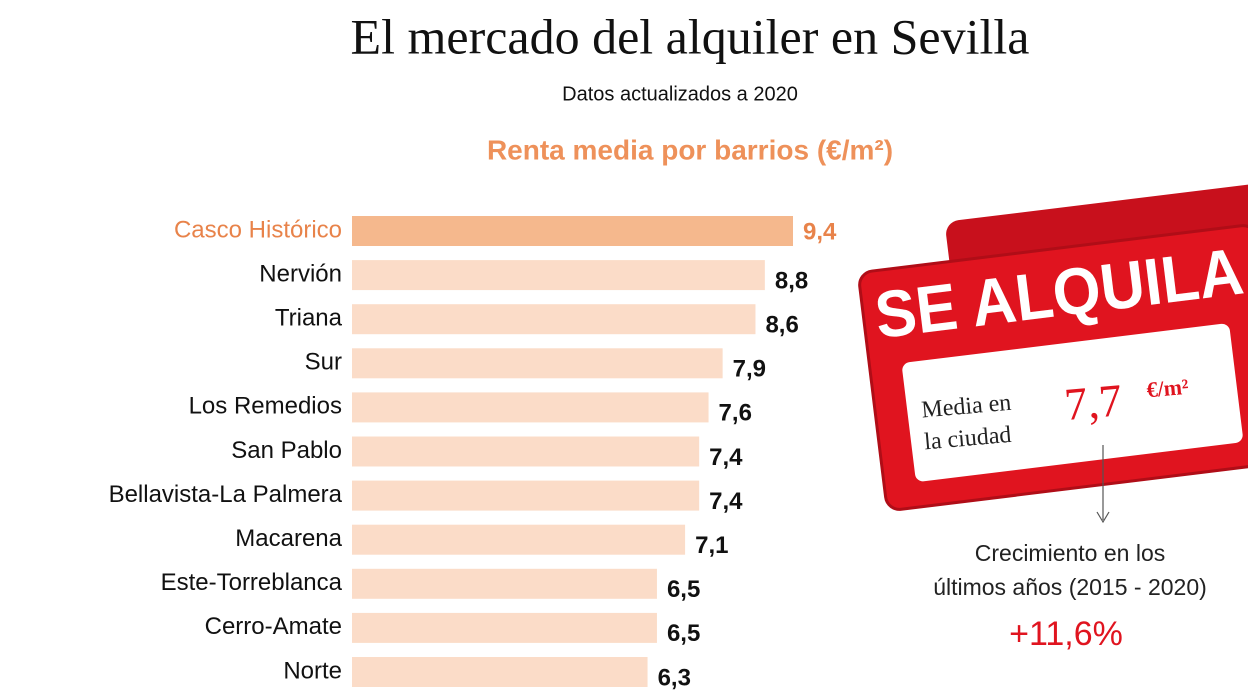 Image resolution: width=1248 pixels, height=698 pixels. What do you see at coordinates (288, 538) in the screenshot?
I see `category-label: Macarena` at bounding box center [288, 538].